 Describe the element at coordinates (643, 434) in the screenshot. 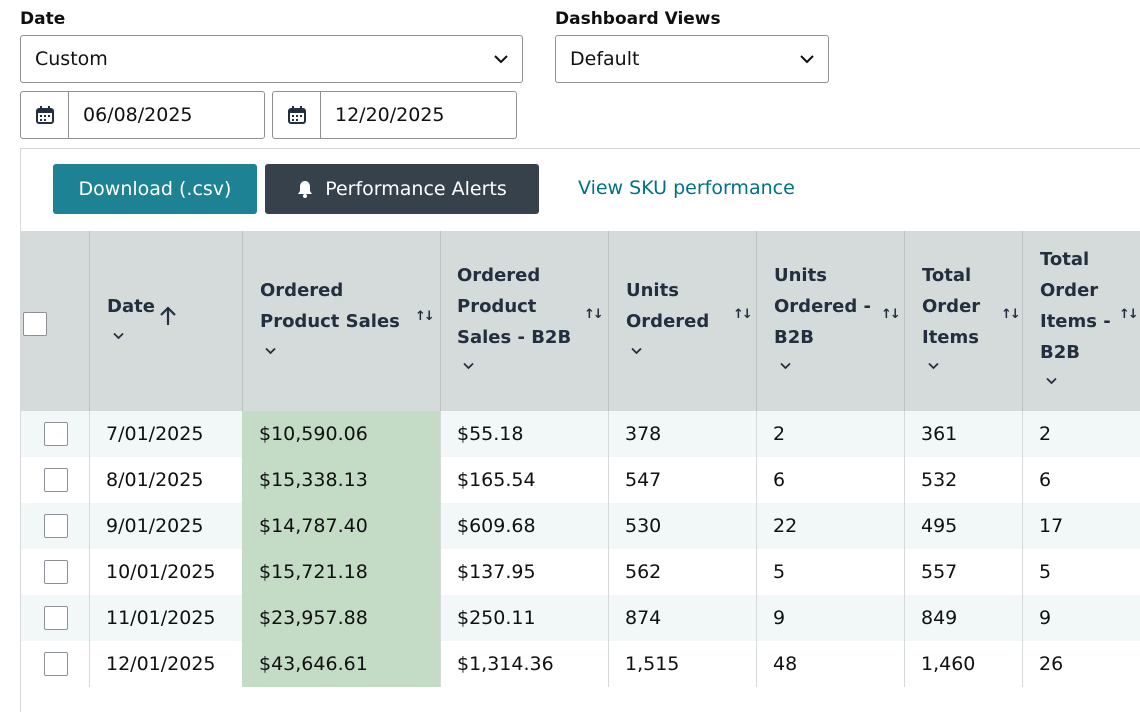

I see `cell-units-ordered: 378` at that location.